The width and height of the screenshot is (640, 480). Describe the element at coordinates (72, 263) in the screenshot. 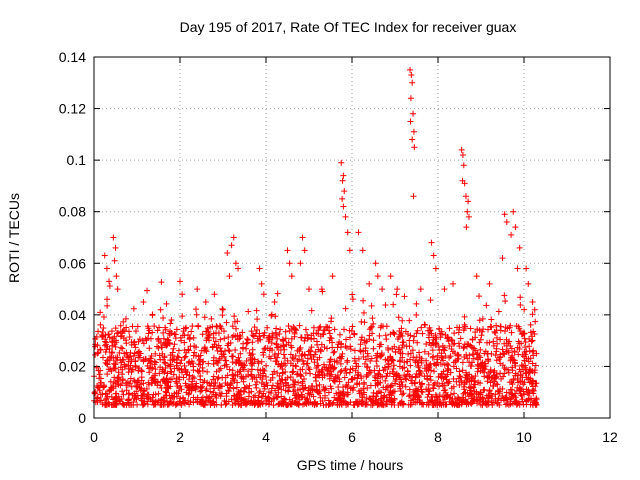

I see `y-tick-label: 0.06` at that location.